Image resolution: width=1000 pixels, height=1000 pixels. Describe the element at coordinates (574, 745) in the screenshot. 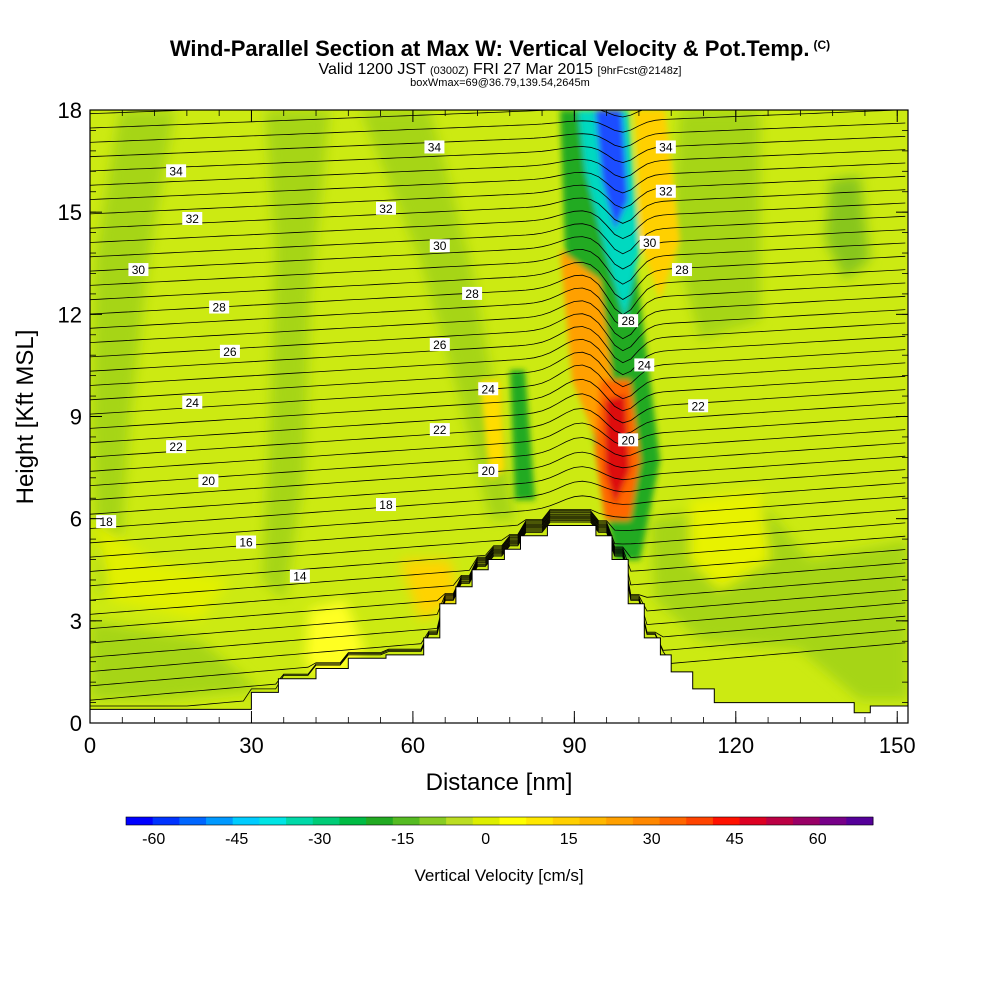

I see `x-tick-label: 90` at that location.